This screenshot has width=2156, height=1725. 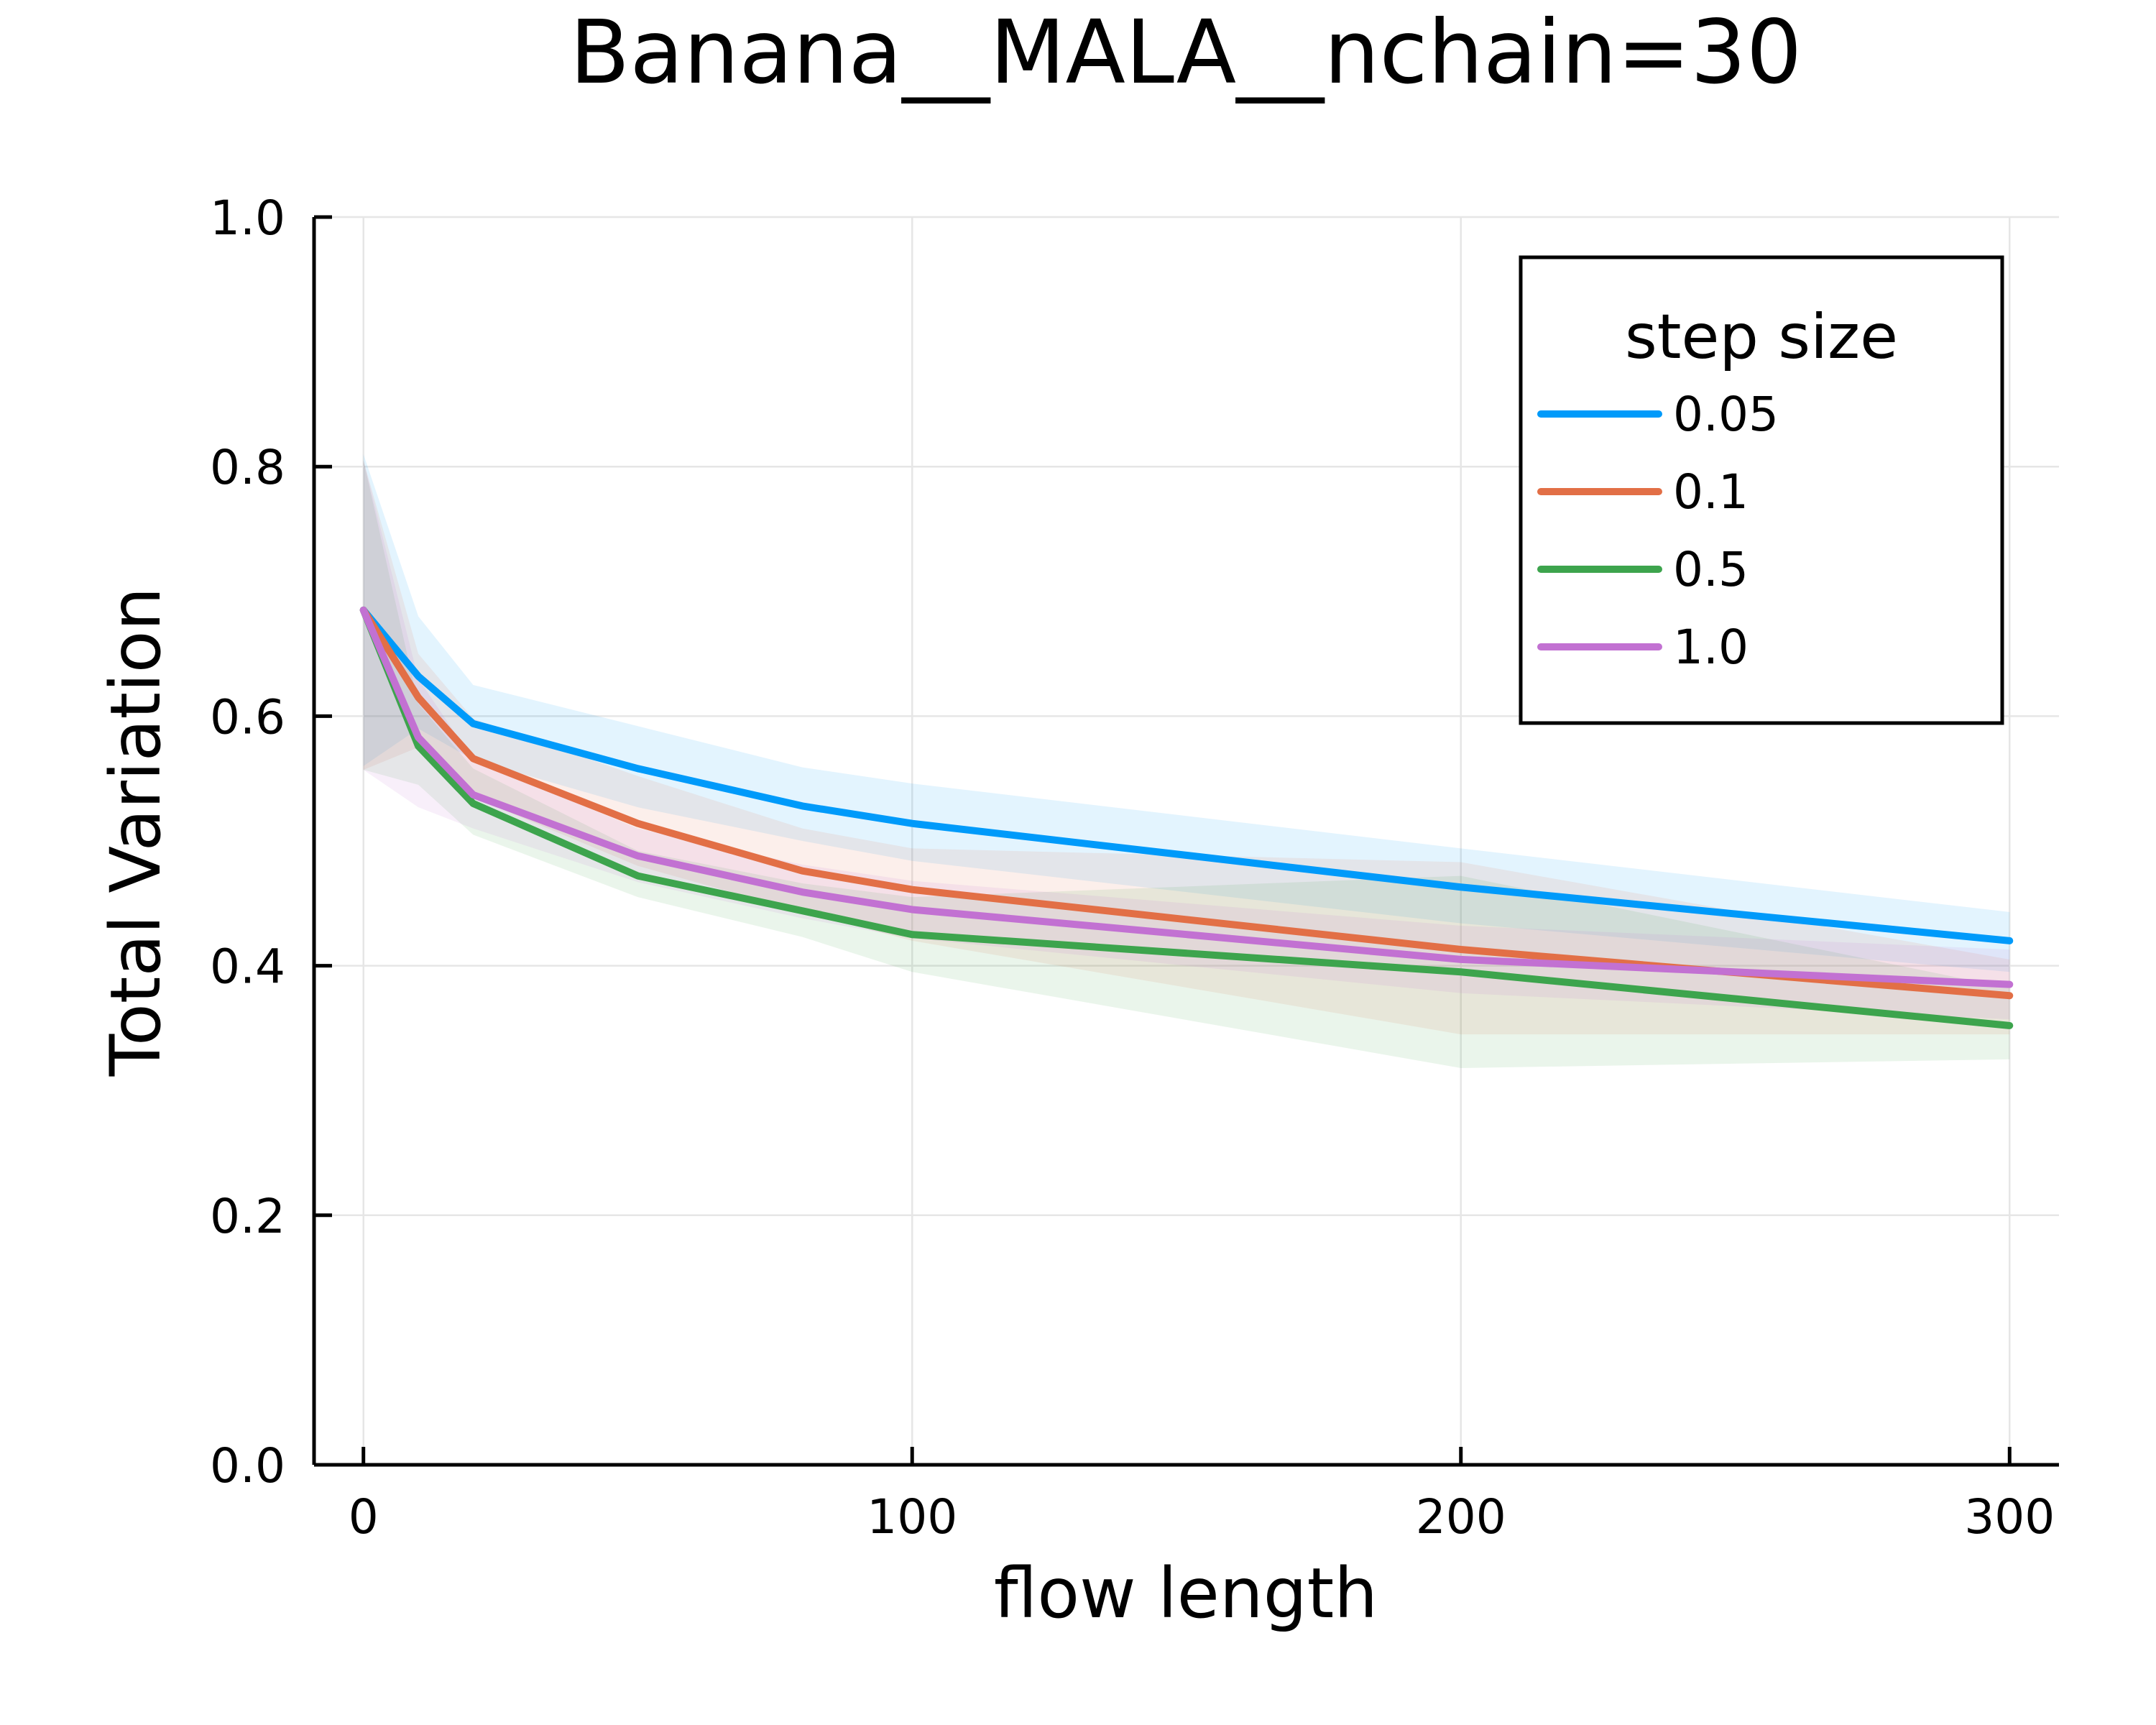 I want to click on y-tick-label: 0.4, so click(x=248, y=967).